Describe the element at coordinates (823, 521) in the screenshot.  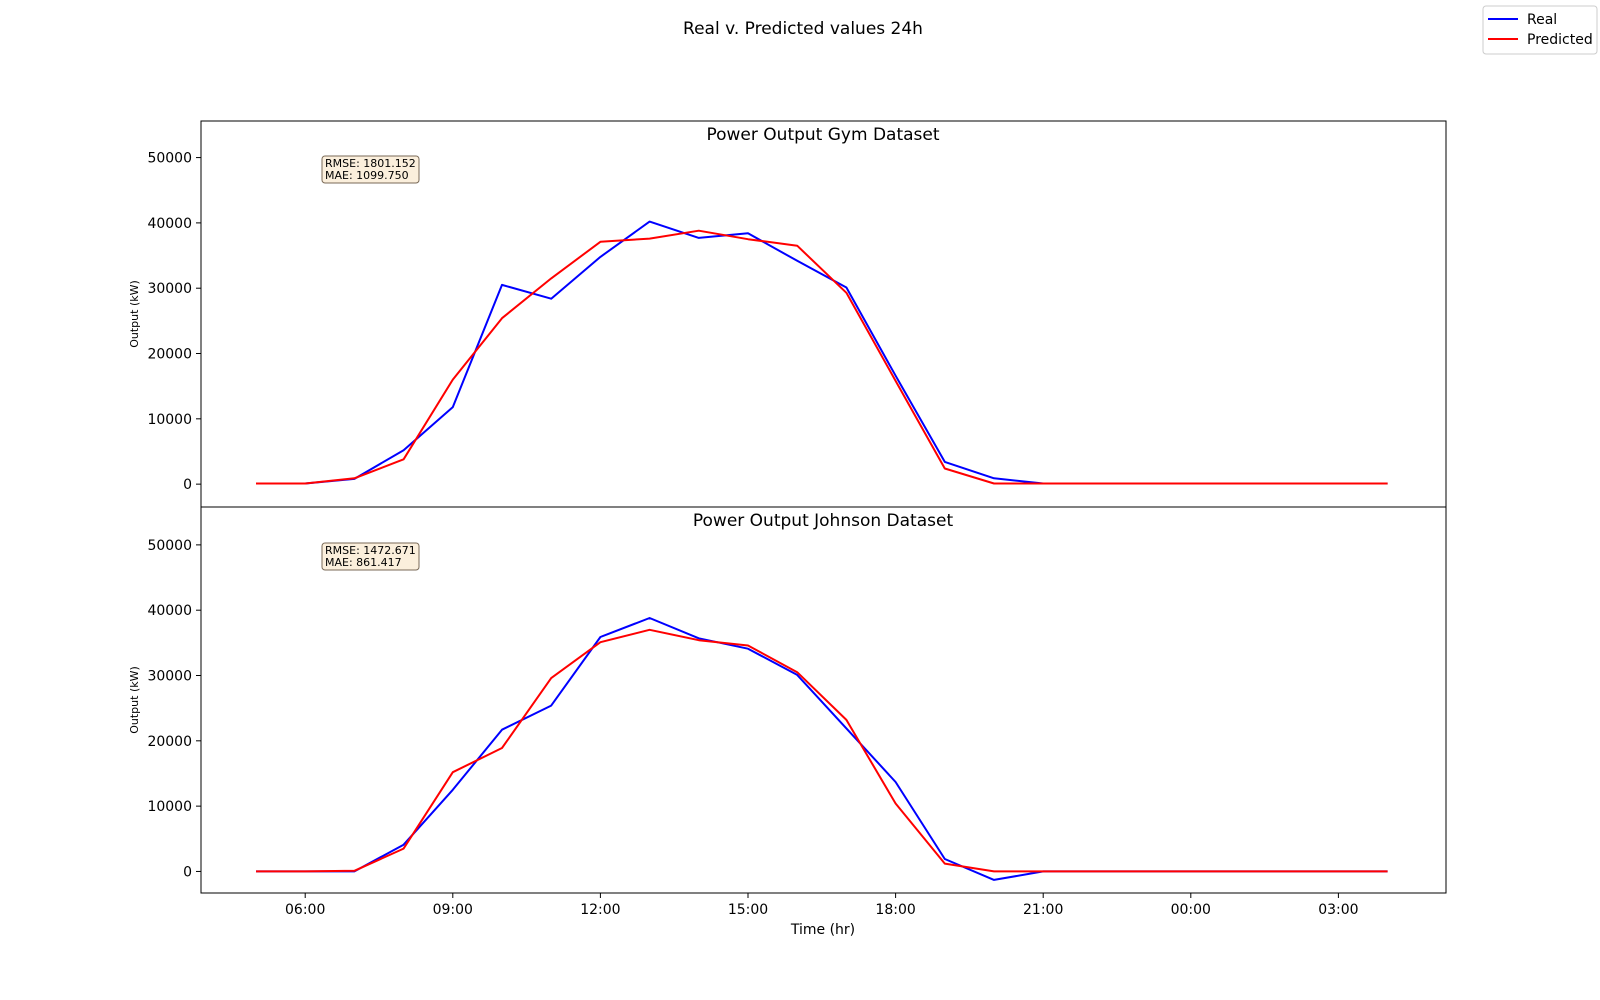
I see `johnson-panel-title: Power Output Johnson Dataset` at that location.